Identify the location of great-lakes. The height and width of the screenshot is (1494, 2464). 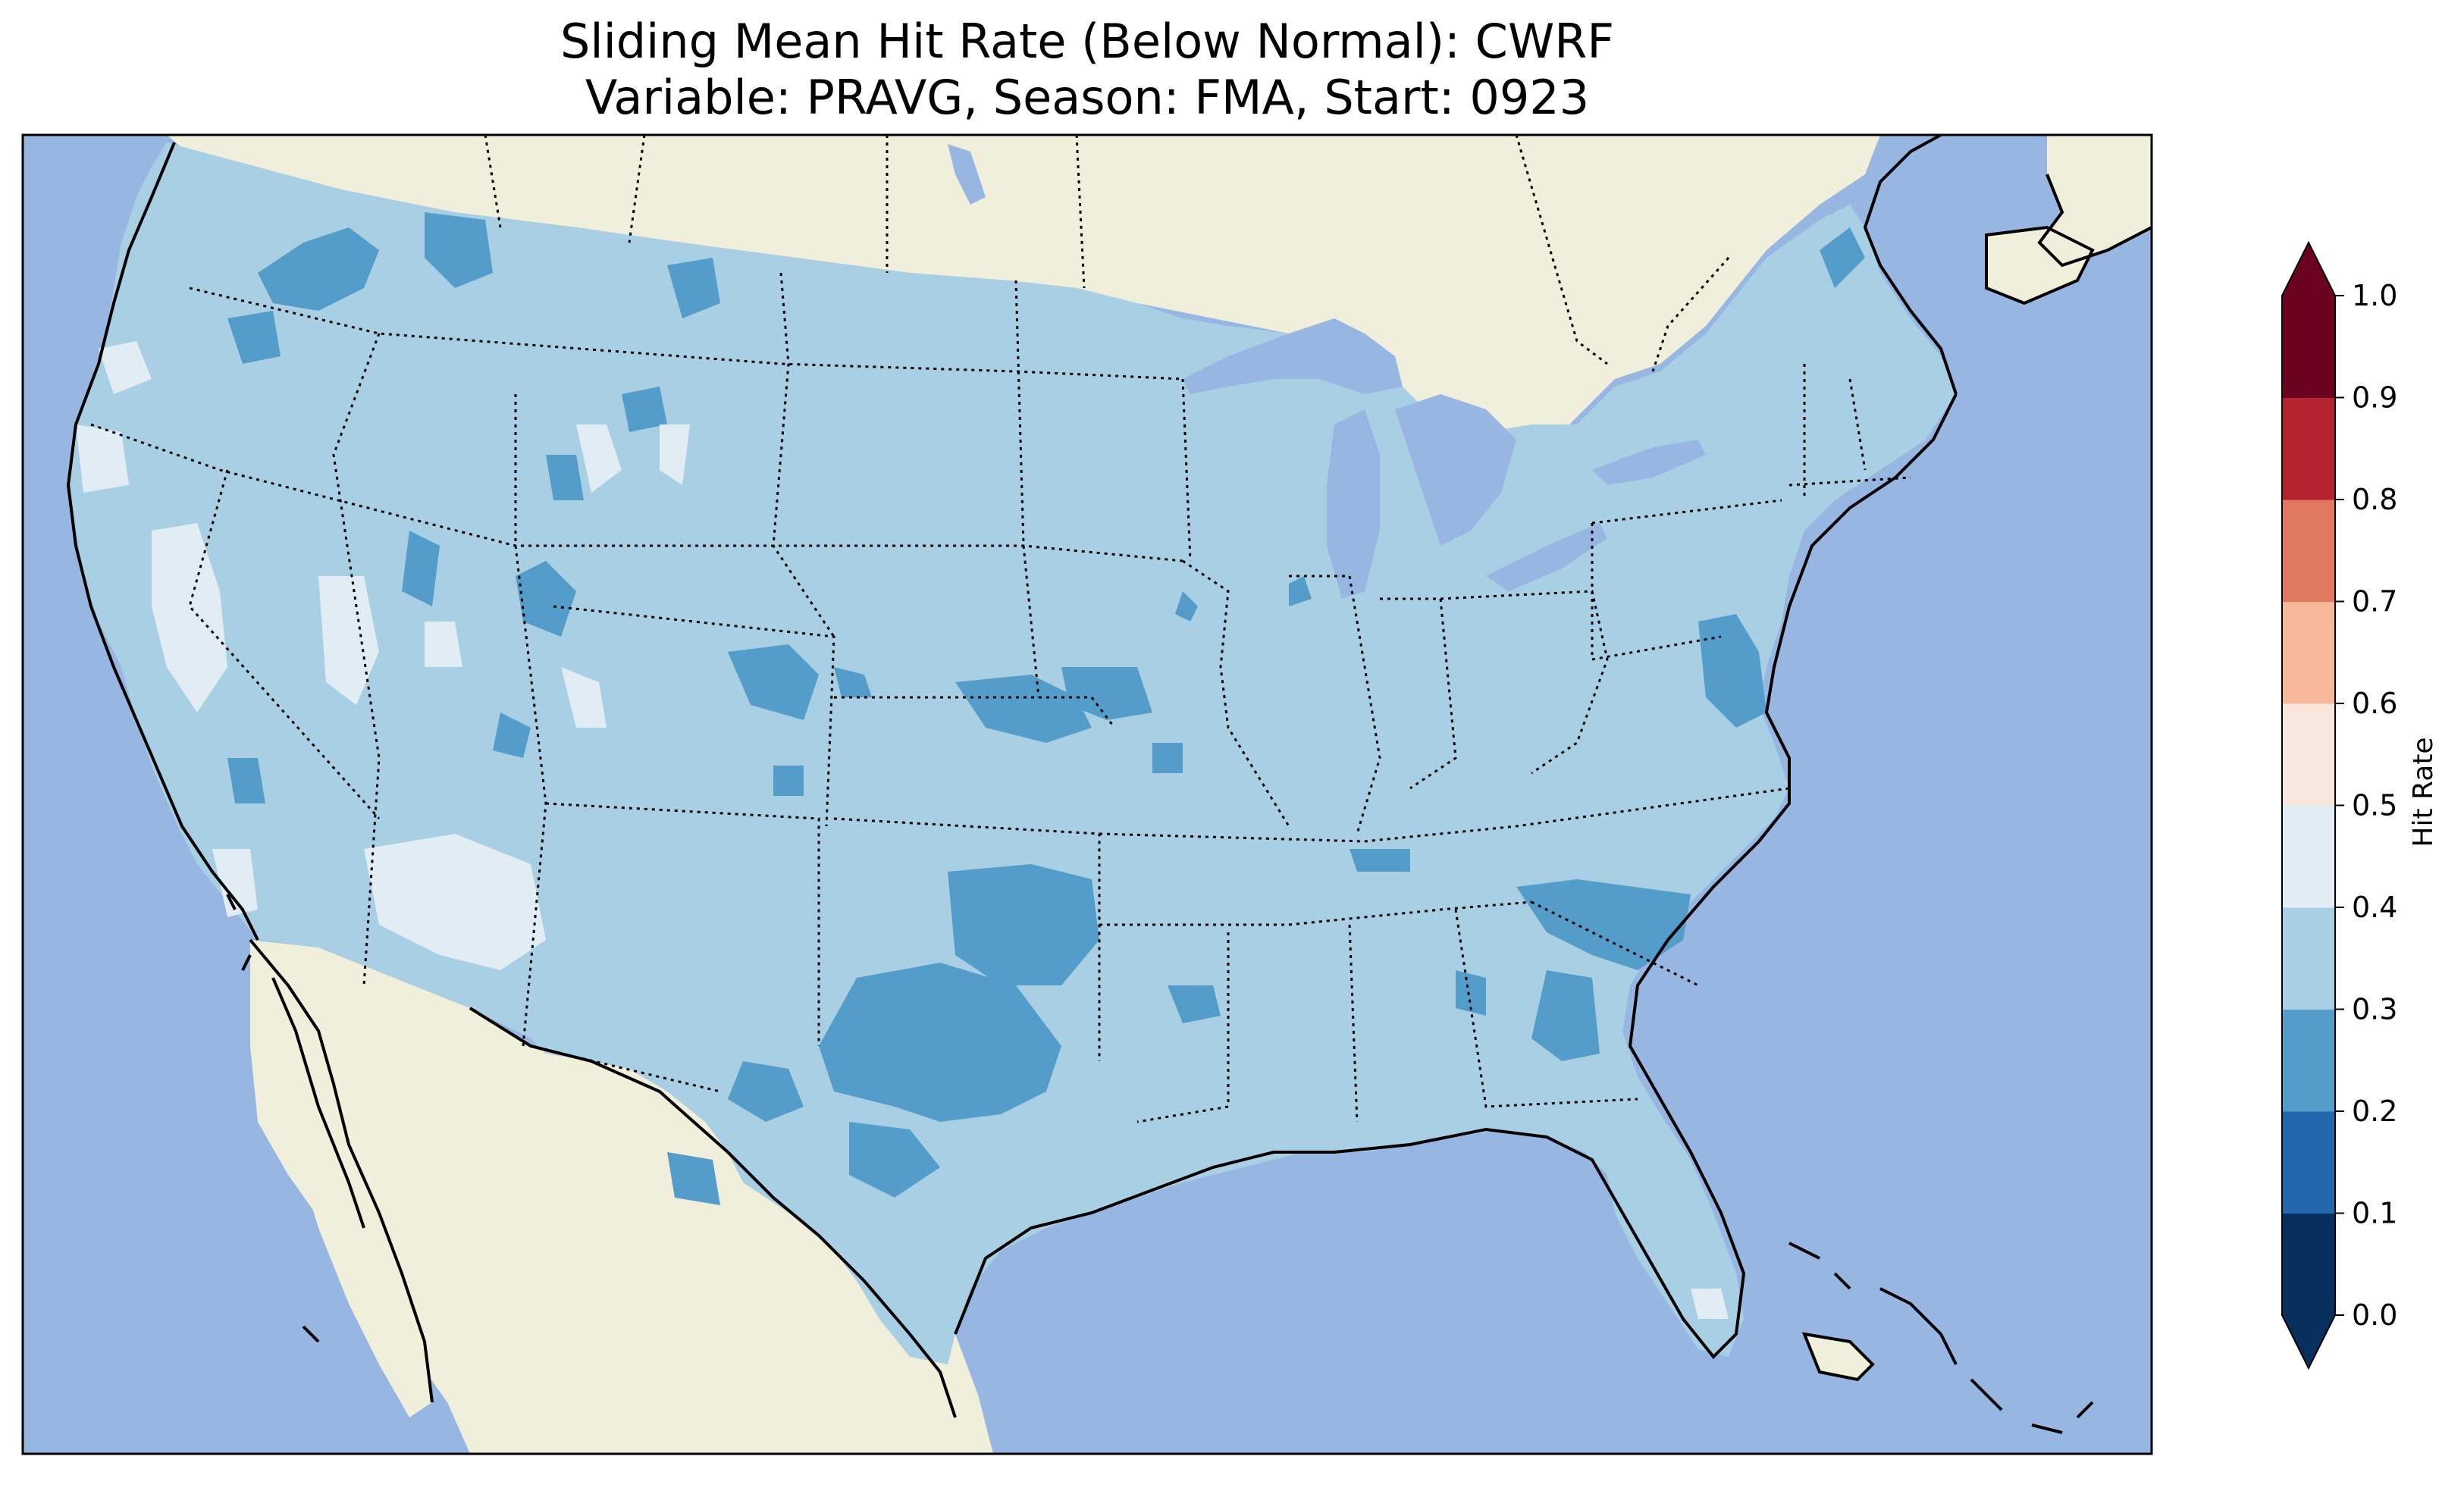
(1327, 371).